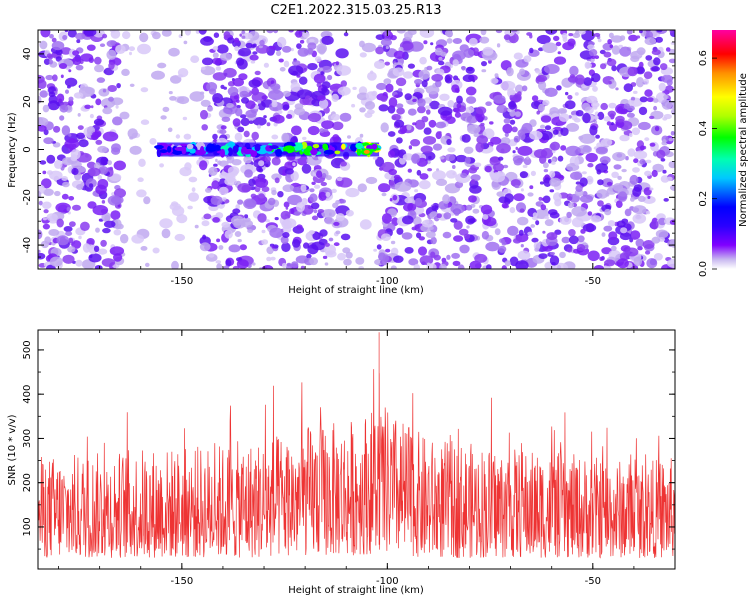 The width and height of the screenshot is (750, 604). I want to click on colorbar-gradient, so click(724, 149).